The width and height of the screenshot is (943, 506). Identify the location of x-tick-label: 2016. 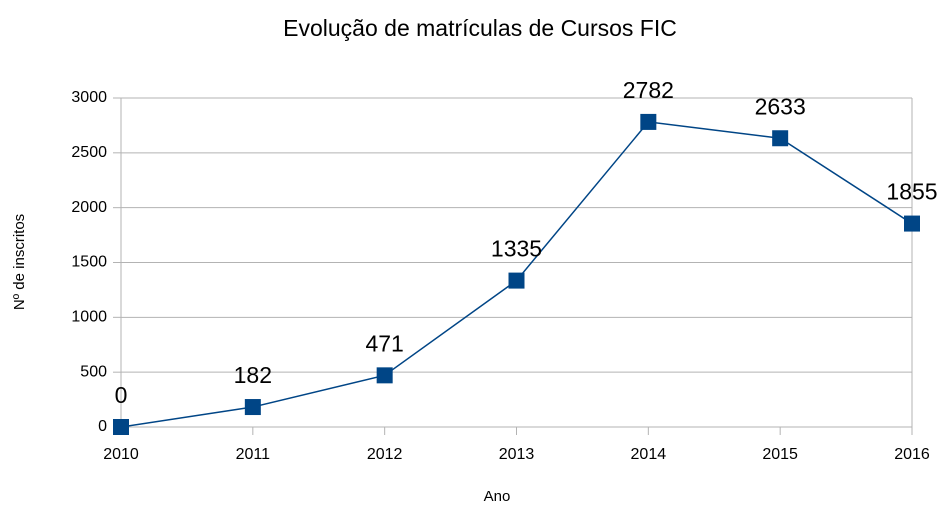
(912, 454).